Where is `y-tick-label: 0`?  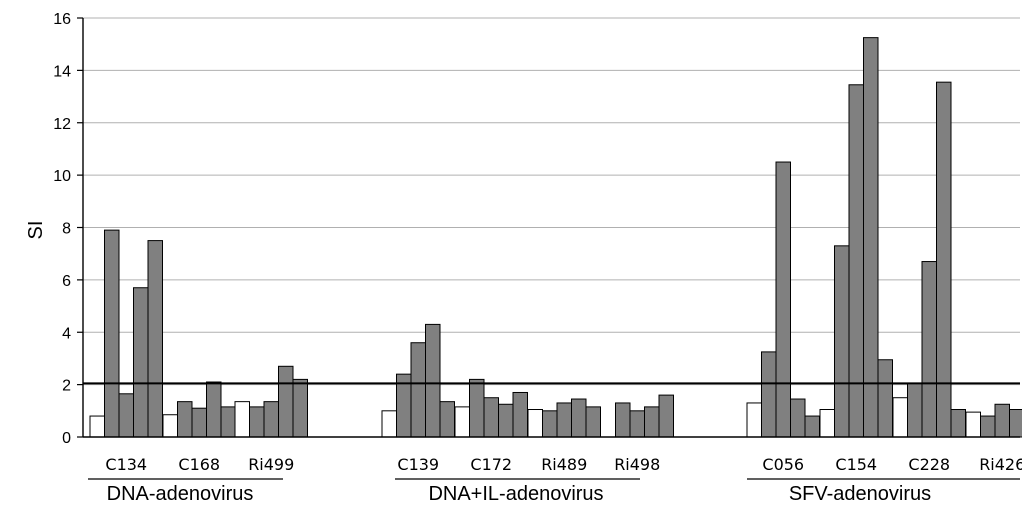
y-tick-label: 0 is located at coordinates (66, 438).